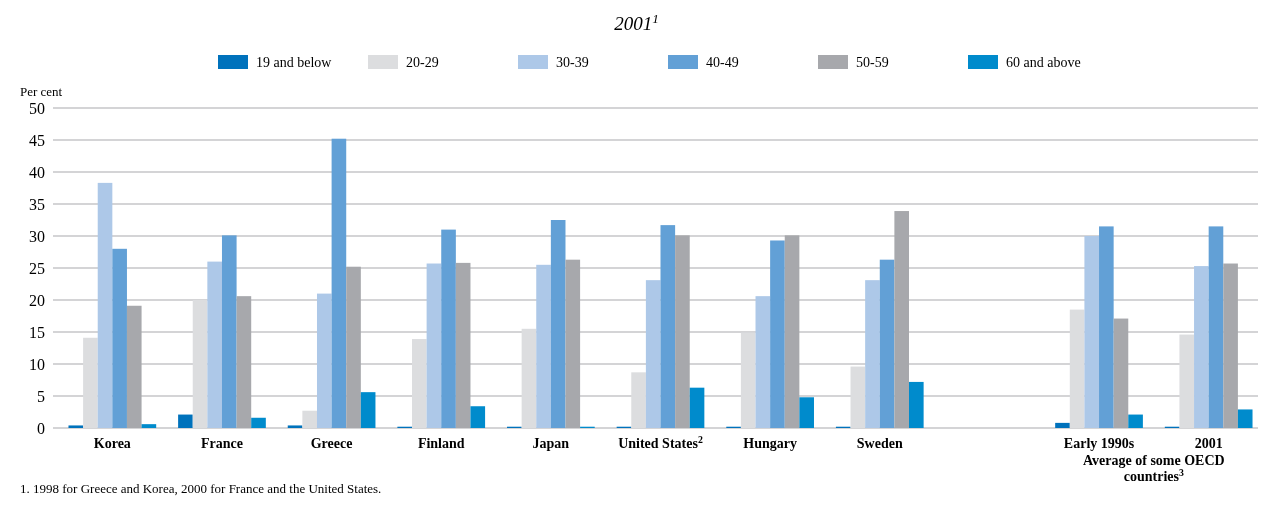 This screenshot has width=1273, height=509. I want to click on text: 1. 1998 for Greece and Korea, 2000 for France and the United States., so click(201, 488).